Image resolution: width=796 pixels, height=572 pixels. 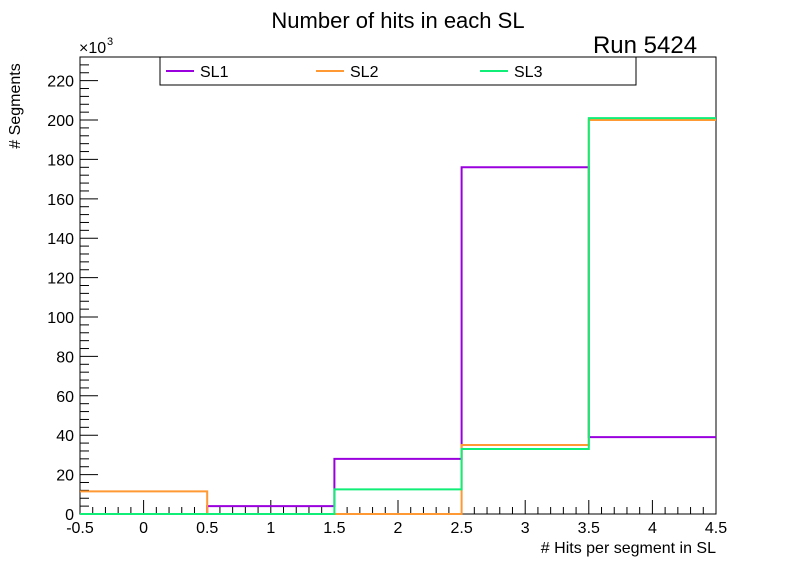 What do you see at coordinates (270, 528) in the screenshot?
I see `x-tick-label: 1` at bounding box center [270, 528].